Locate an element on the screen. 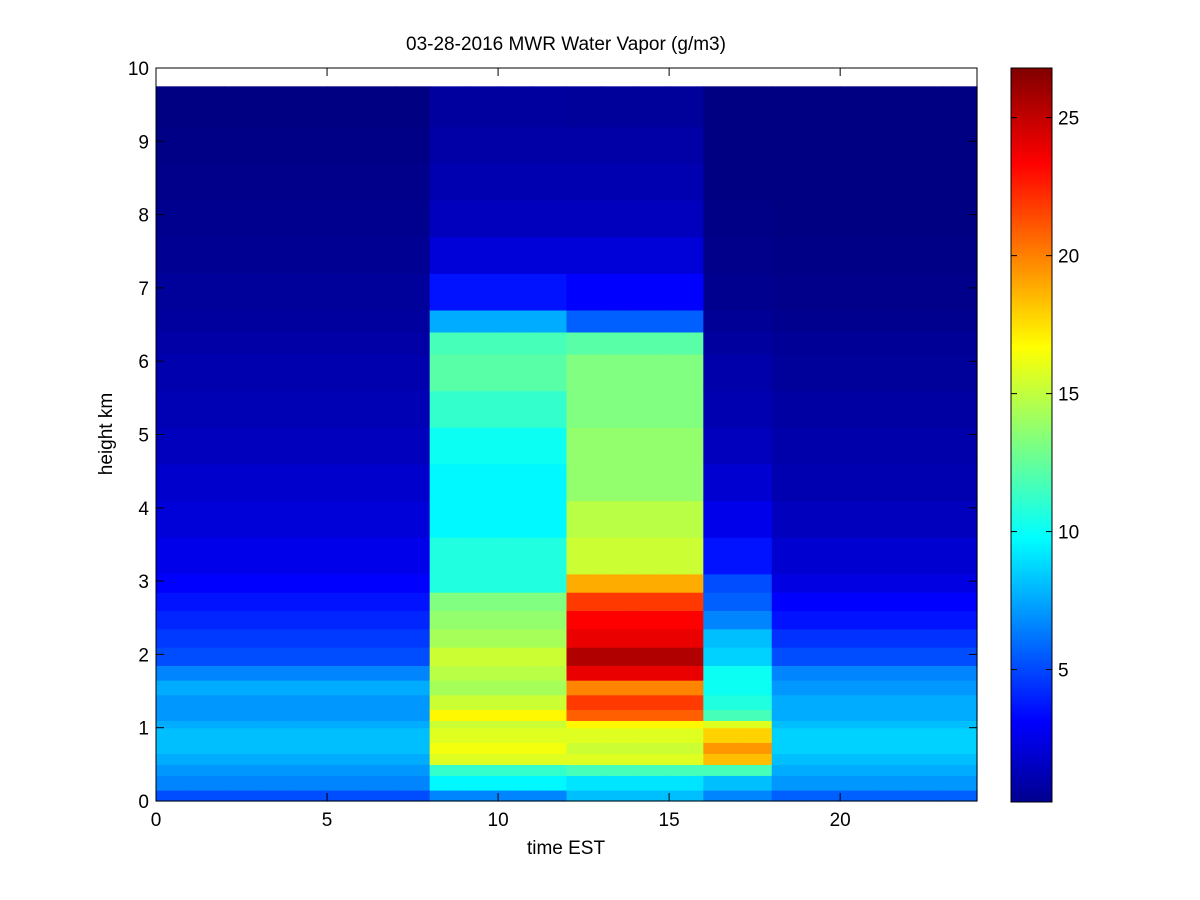  y-axis-label: height km is located at coordinates (106, 434).